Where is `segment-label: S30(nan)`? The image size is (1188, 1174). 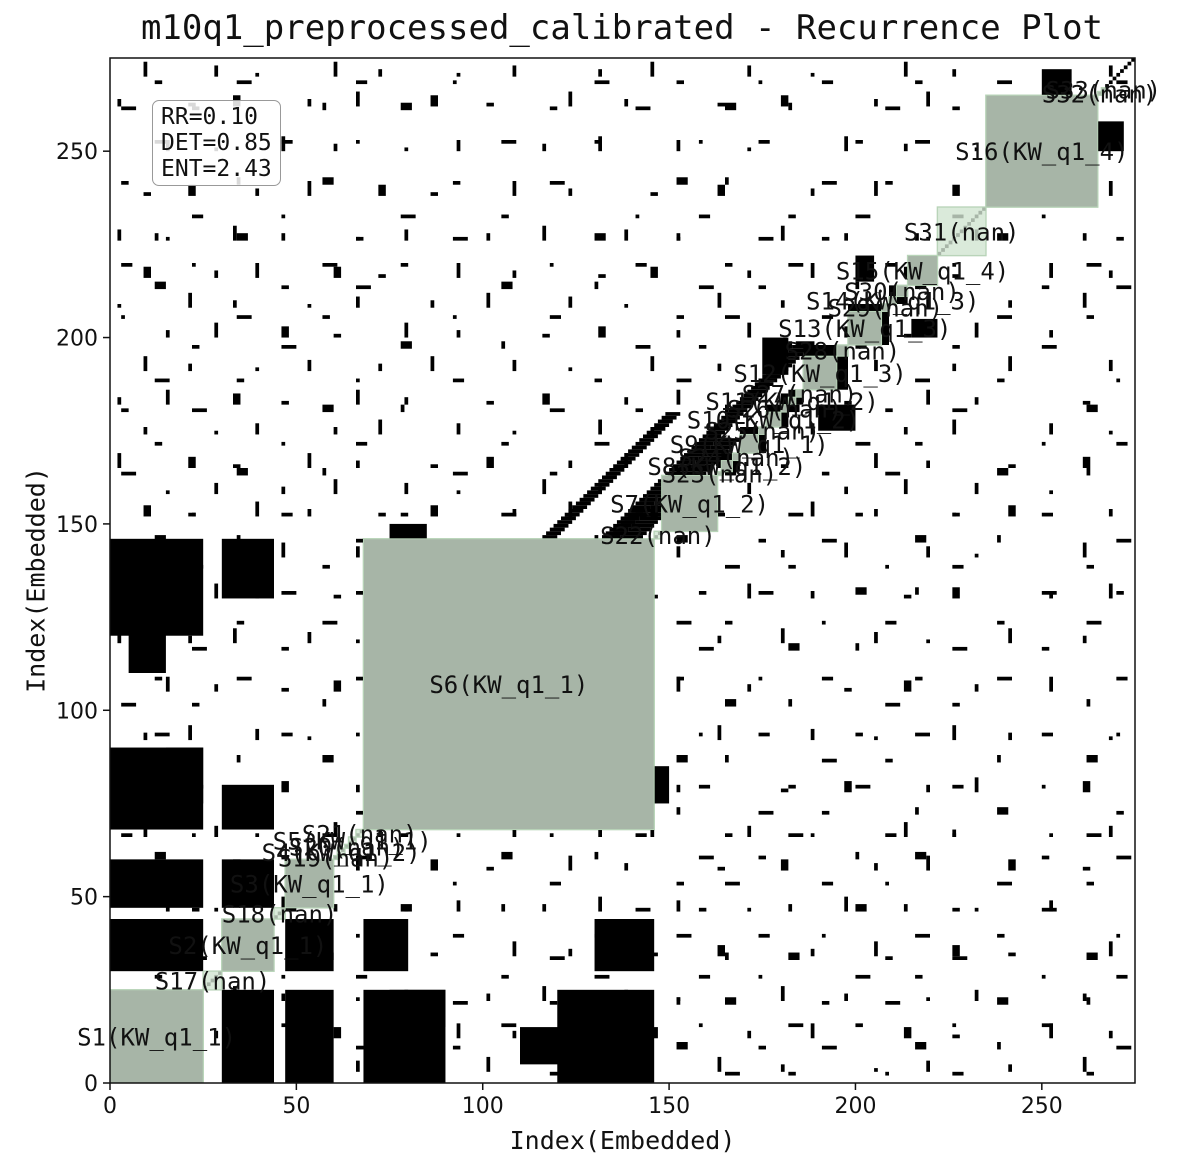
segment-label: S30(nan) is located at coordinates (902, 292).